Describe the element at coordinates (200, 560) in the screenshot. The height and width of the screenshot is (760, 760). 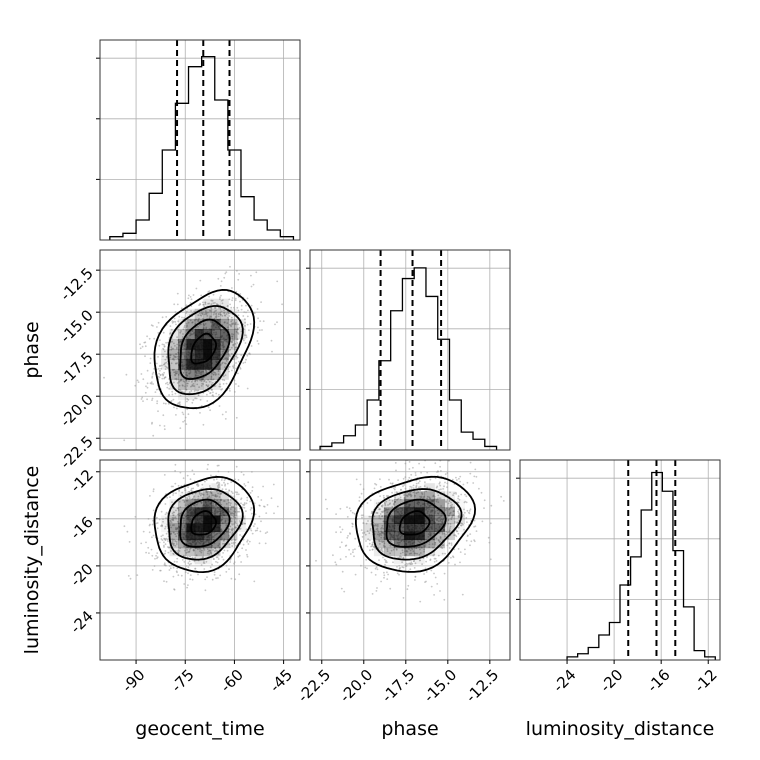
I see `scatter-geocent-time-vs-luminosity-distance` at that location.